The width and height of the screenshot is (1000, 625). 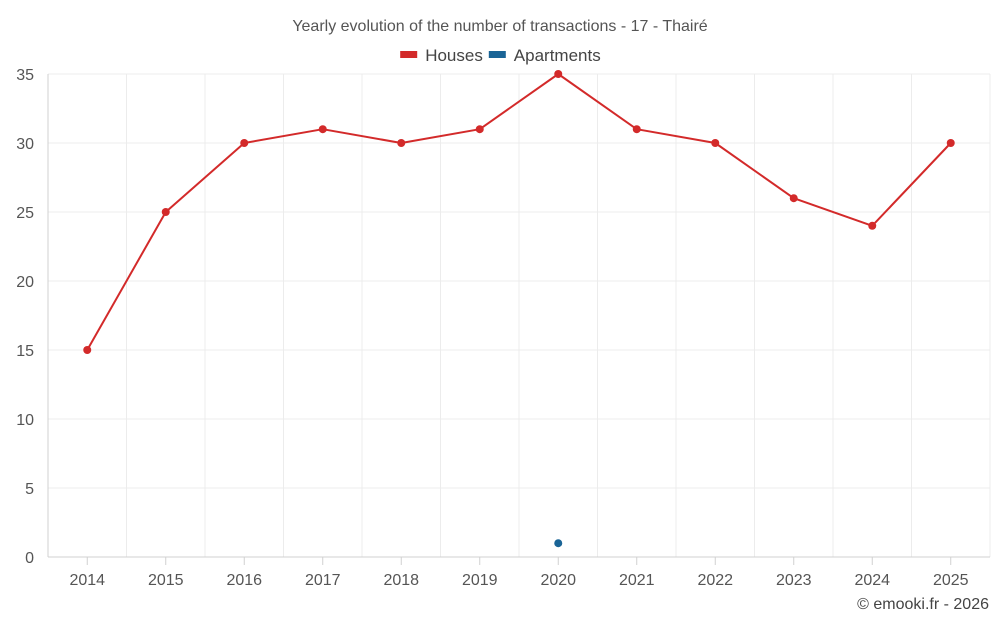 What do you see at coordinates (29, 489) in the screenshot?
I see `y-tick-label: 5` at bounding box center [29, 489].